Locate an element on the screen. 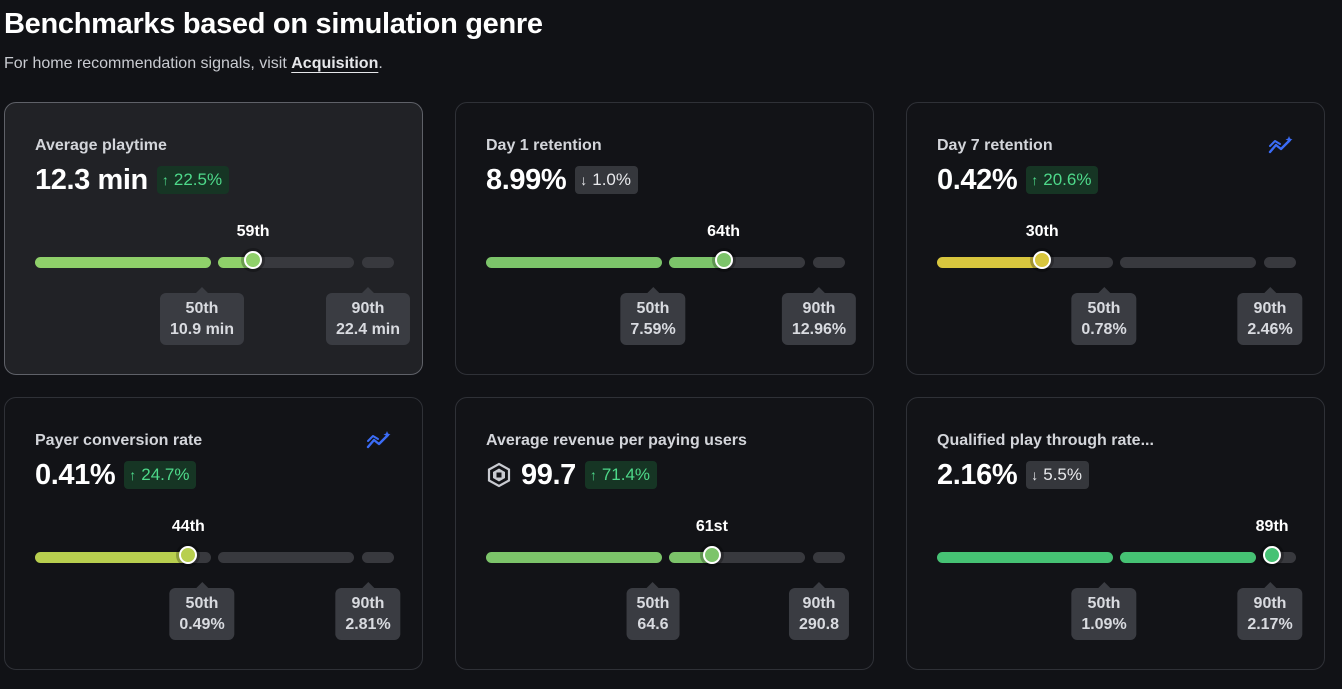 Image resolution: width=1342 pixels, height=689 pixels. value-row: 0.42% ↑ 20.6% is located at coordinates (1018, 180).